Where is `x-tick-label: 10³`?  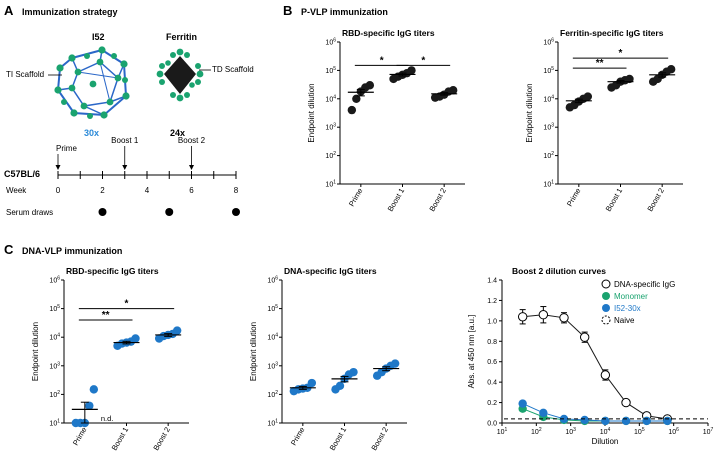 x-tick-label: 10³ is located at coordinates (570, 431).